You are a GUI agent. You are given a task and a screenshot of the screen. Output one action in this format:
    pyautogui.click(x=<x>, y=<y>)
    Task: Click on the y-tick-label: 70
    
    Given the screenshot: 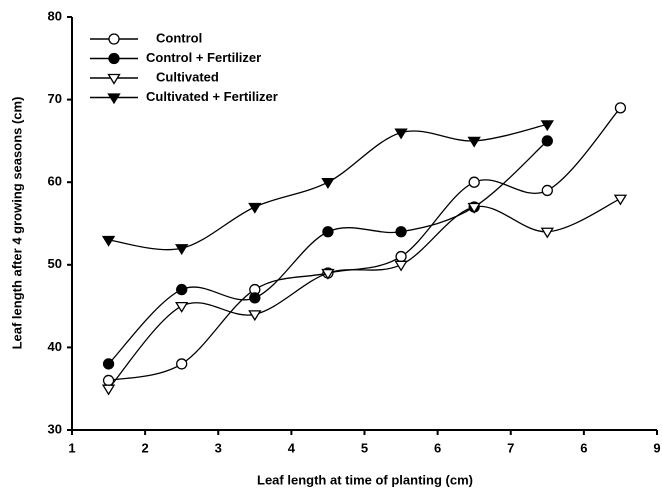 What is the action you would take?
    pyautogui.click(x=55, y=98)
    